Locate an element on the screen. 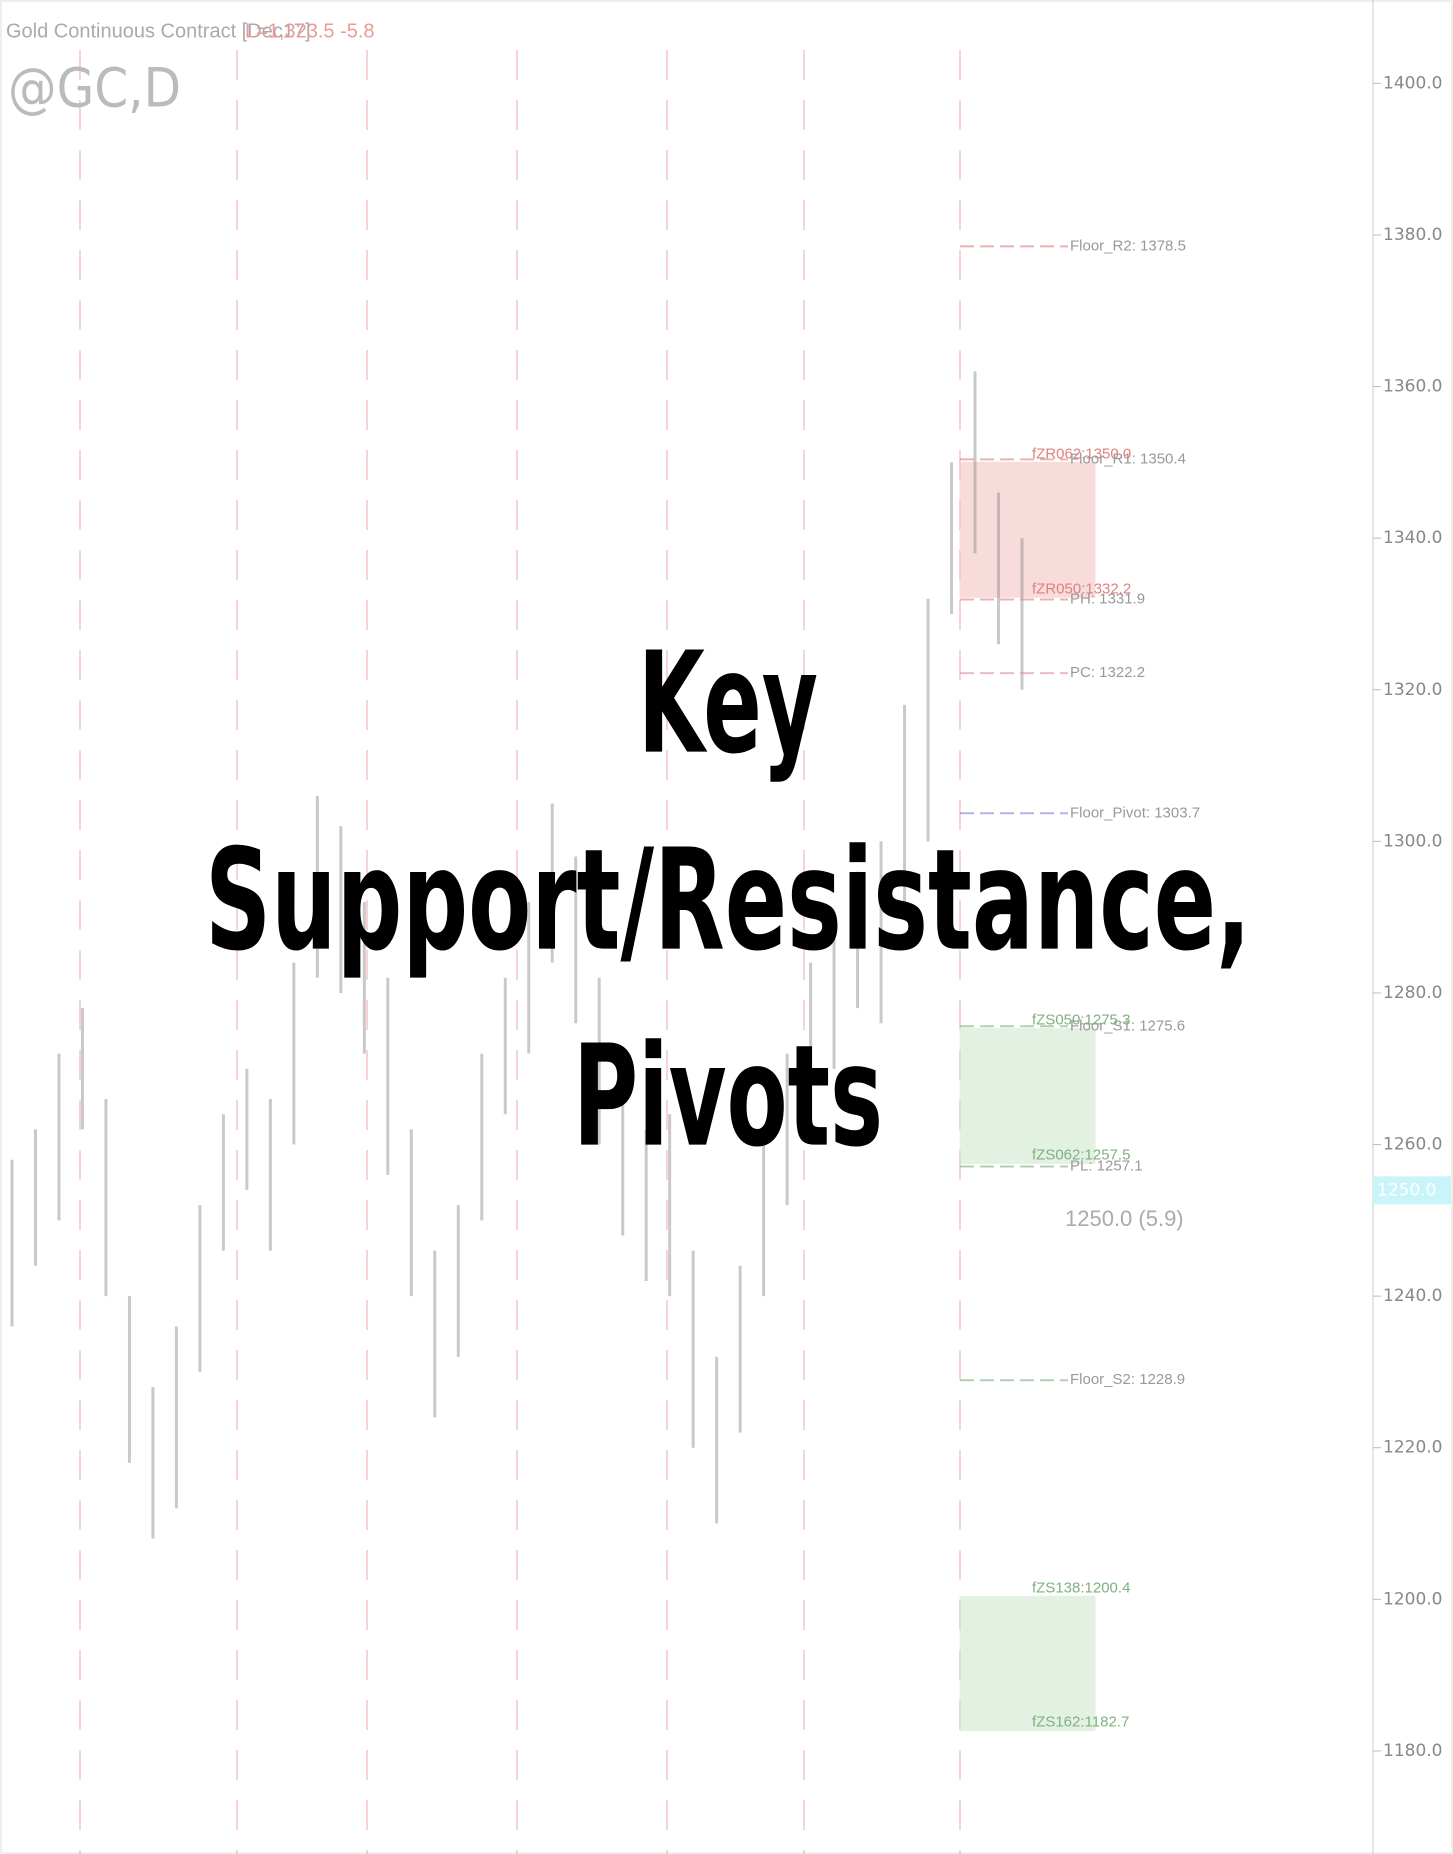 The width and height of the screenshot is (1453, 1854). level-label: PH: 1331.9 is located at coordinates (1107, 599).